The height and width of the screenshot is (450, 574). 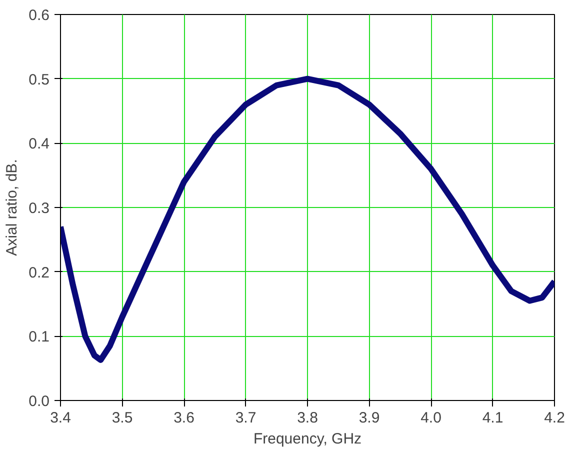 I want to click on y-tick-label: 0.4, so click(x=39, y=144).